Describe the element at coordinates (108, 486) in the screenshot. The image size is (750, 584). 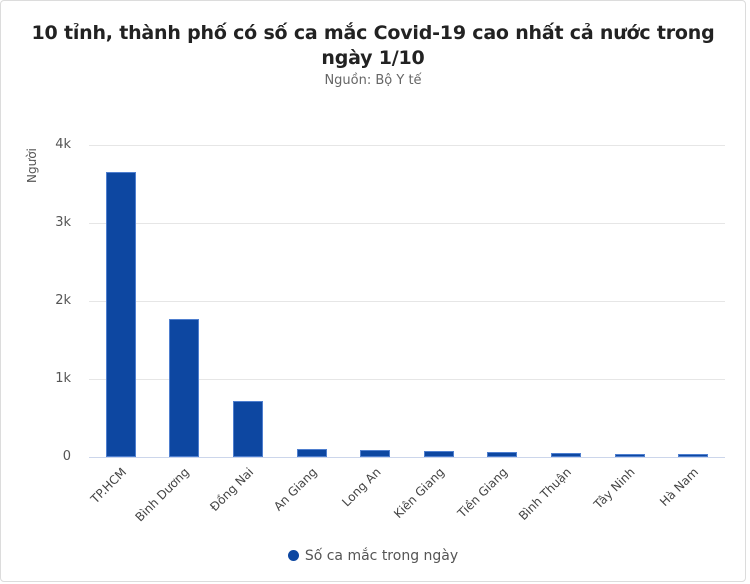
I see `x-tick-label: TP.HCM` at that location.